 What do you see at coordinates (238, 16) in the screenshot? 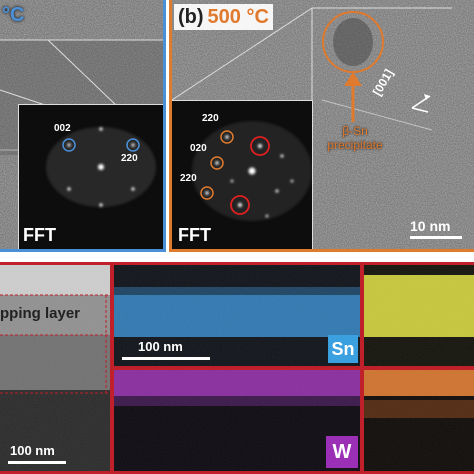
I see `panel-b-temperature: 500 °C` at bounding box center [238, 16].